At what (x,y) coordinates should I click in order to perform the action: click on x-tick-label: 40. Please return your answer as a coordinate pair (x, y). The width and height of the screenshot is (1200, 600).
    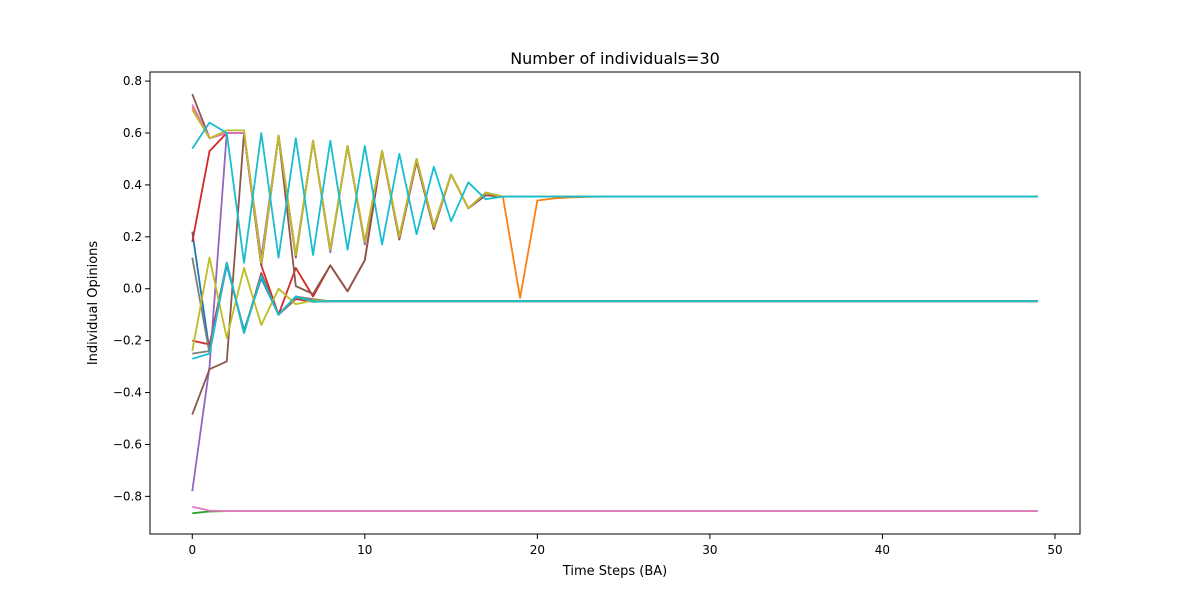
    Looking at the image, I should click on (882, 550).